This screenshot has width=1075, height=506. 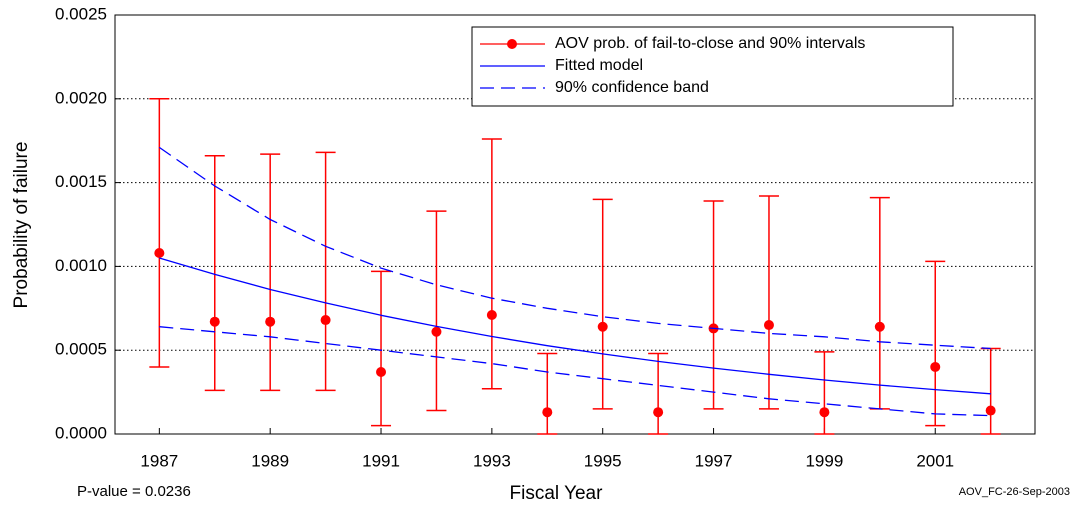 I want to click on x-tick-label: 1991, so click(x=381, y=460).